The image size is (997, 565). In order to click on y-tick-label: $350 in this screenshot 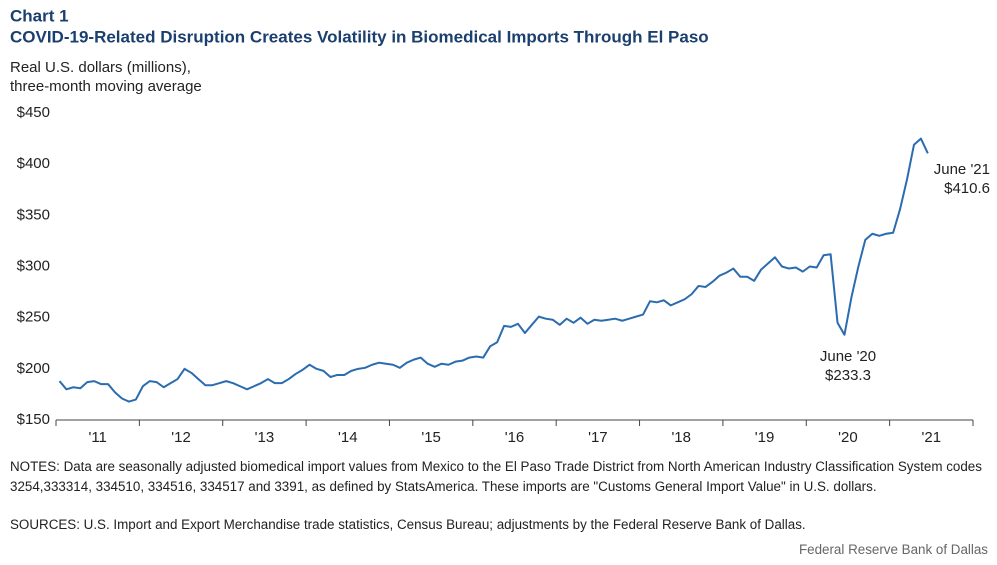, I will do `click(33, 214)`.